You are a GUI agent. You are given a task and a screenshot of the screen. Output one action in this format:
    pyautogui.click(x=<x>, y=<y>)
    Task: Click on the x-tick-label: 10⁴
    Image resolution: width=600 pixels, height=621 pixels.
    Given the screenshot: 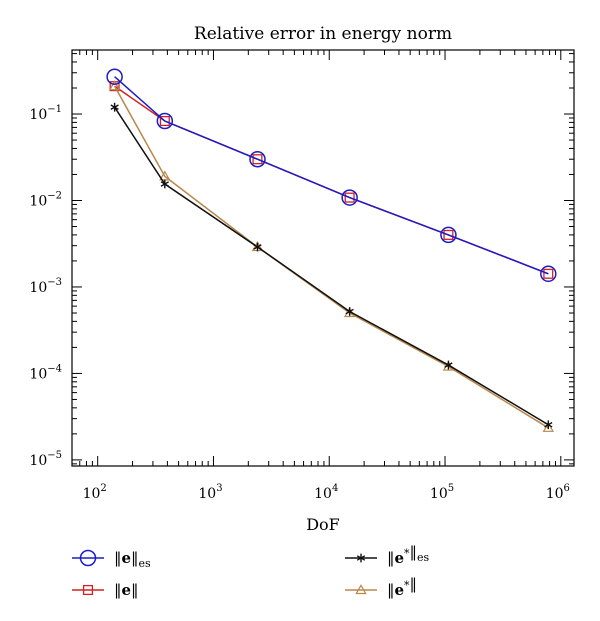 What is the action you would take?
    pyautogui.click(x=326, y=492)
    